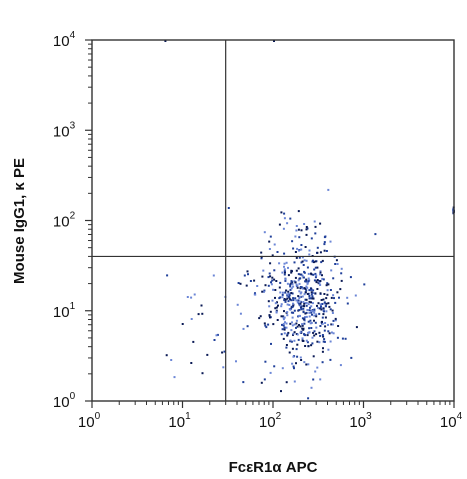  I want to click on y-tick-label: 101, so click(64, 311).